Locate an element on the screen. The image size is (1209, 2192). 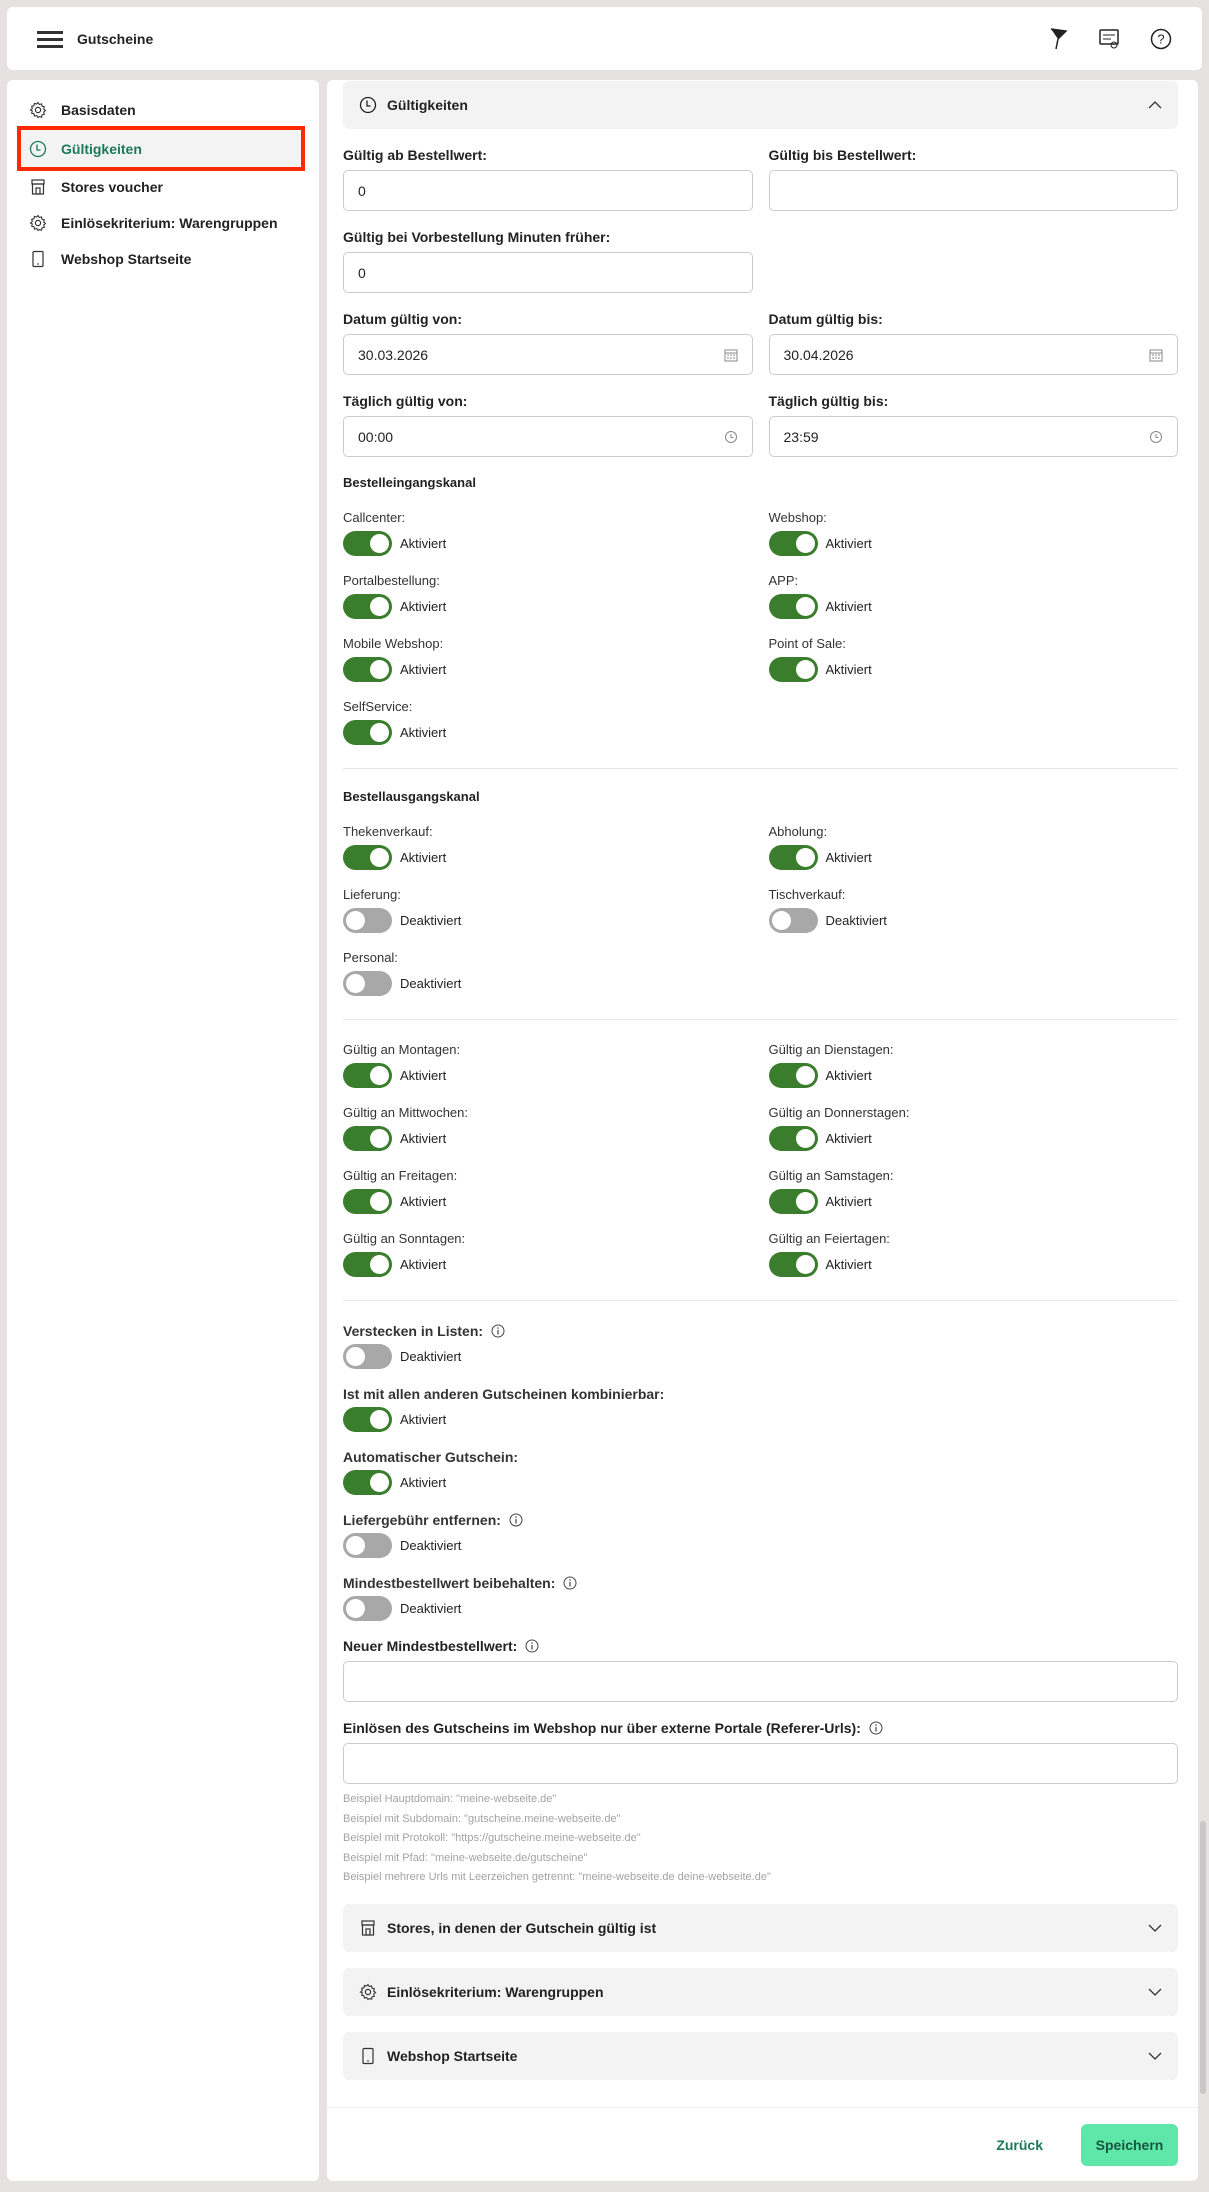
date-to-label: Datum gültig bis: is located at coordinates (825, 319).